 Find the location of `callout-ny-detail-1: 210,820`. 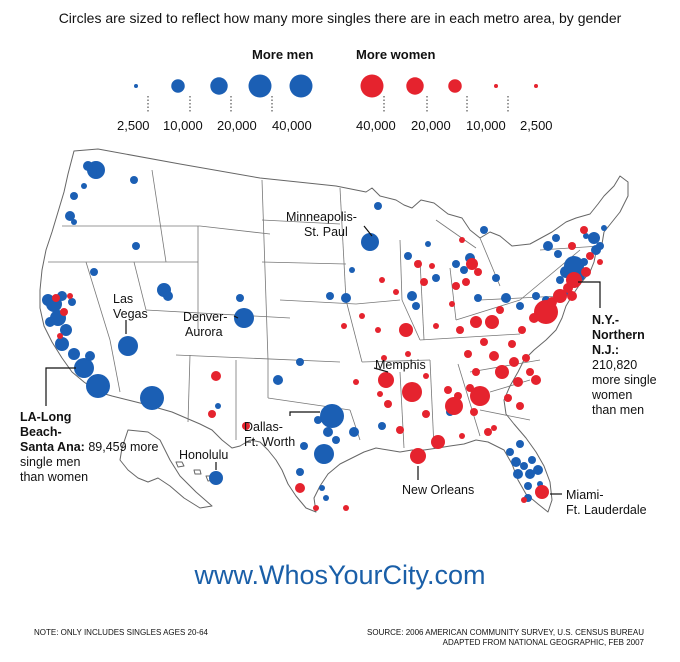

callout-ny-detail-1: 210,820 is located at coordinates (615, 365).